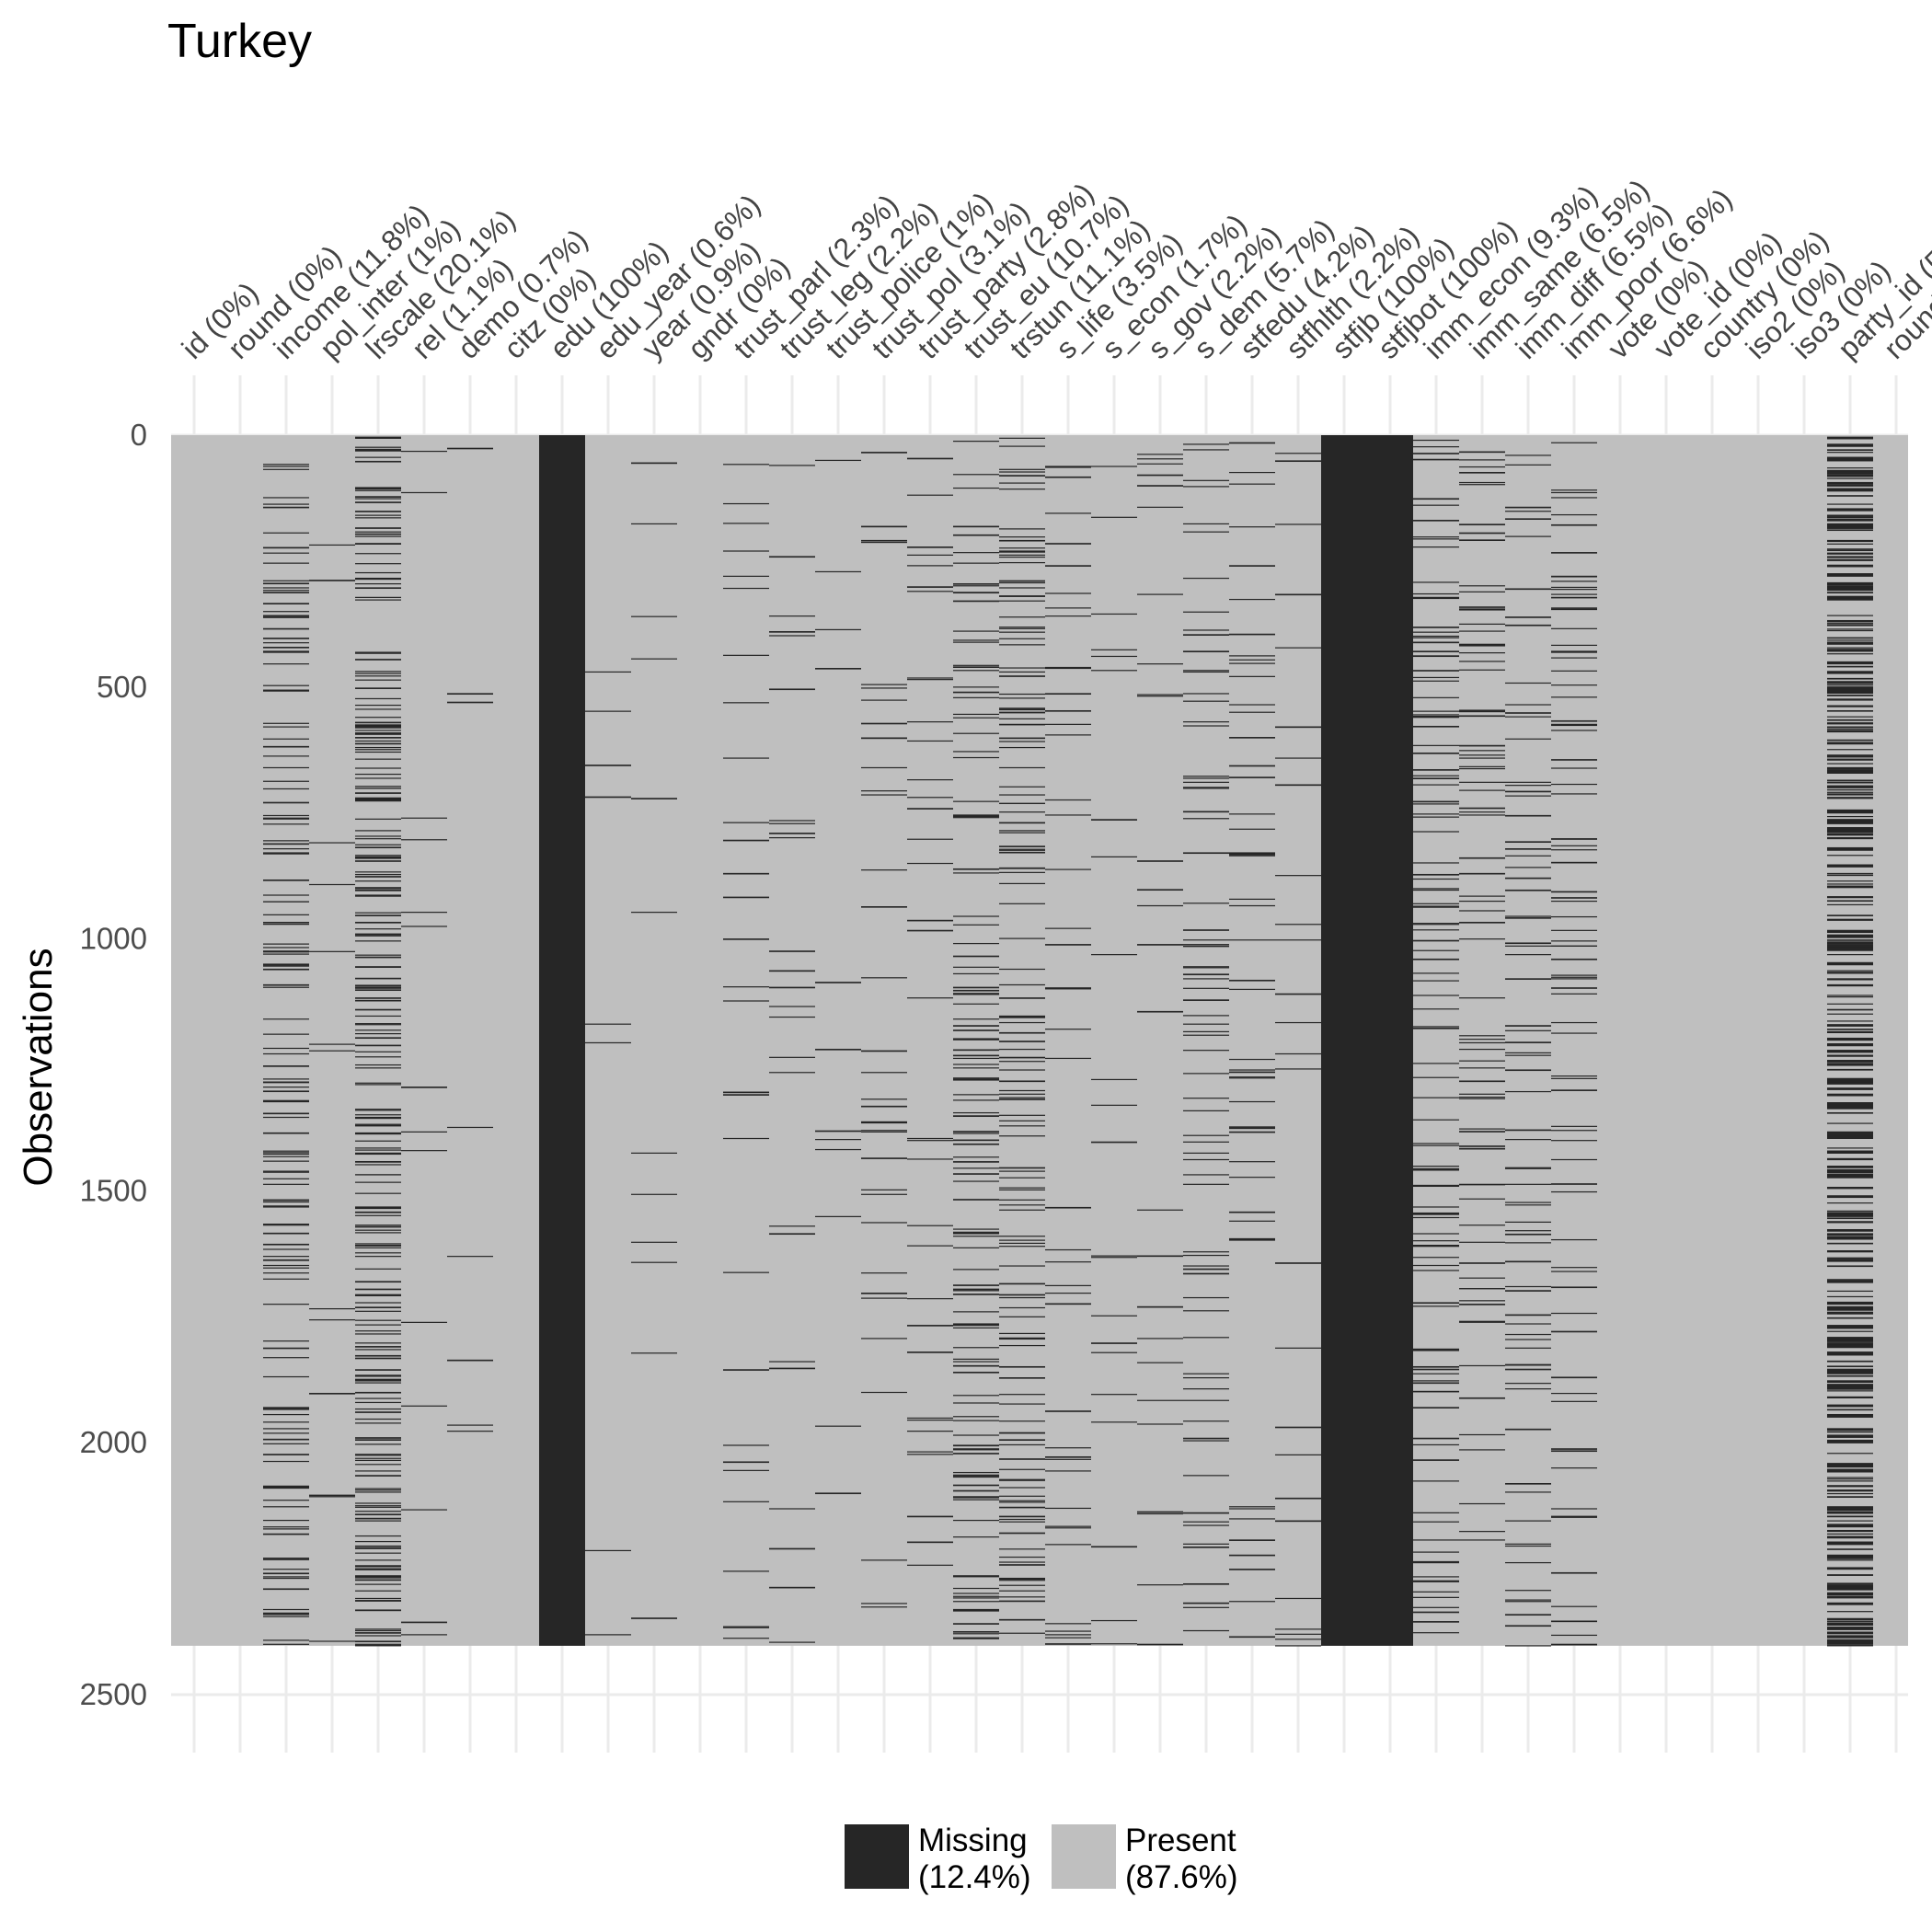 The height and width of the screenshot is (1932, 1932). Describe the element at coordinates (1252, 443) in the screenshot. I see `missing-mark-stfedu` at that location.